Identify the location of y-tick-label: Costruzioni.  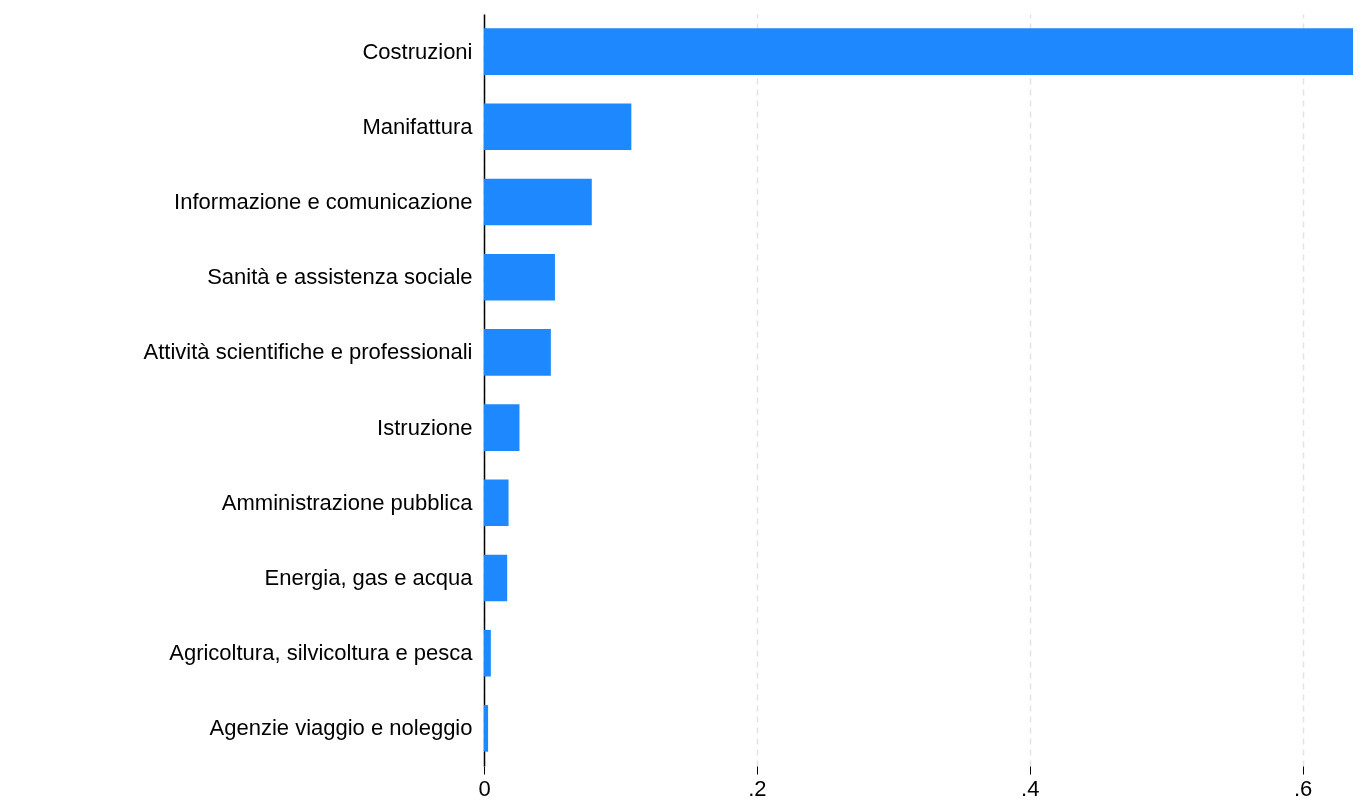
(417, 51).